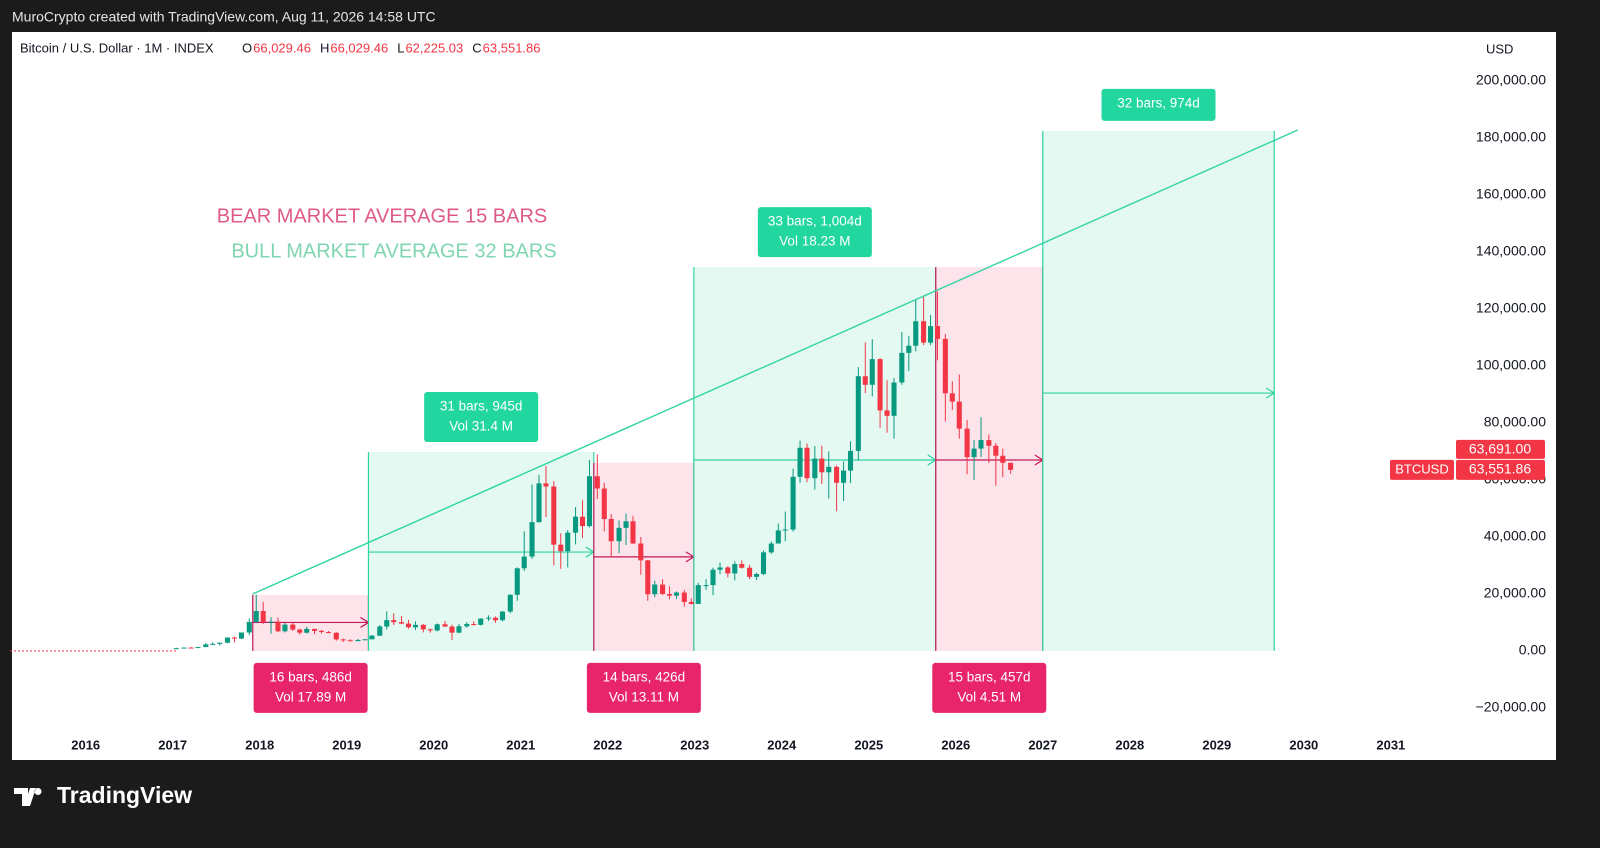 The width and height of the screenshot is (1600, 848). Describe the element at coordinates (1532, 650) in the screenshot. I see `y-tick-label: 0.00` at that location.